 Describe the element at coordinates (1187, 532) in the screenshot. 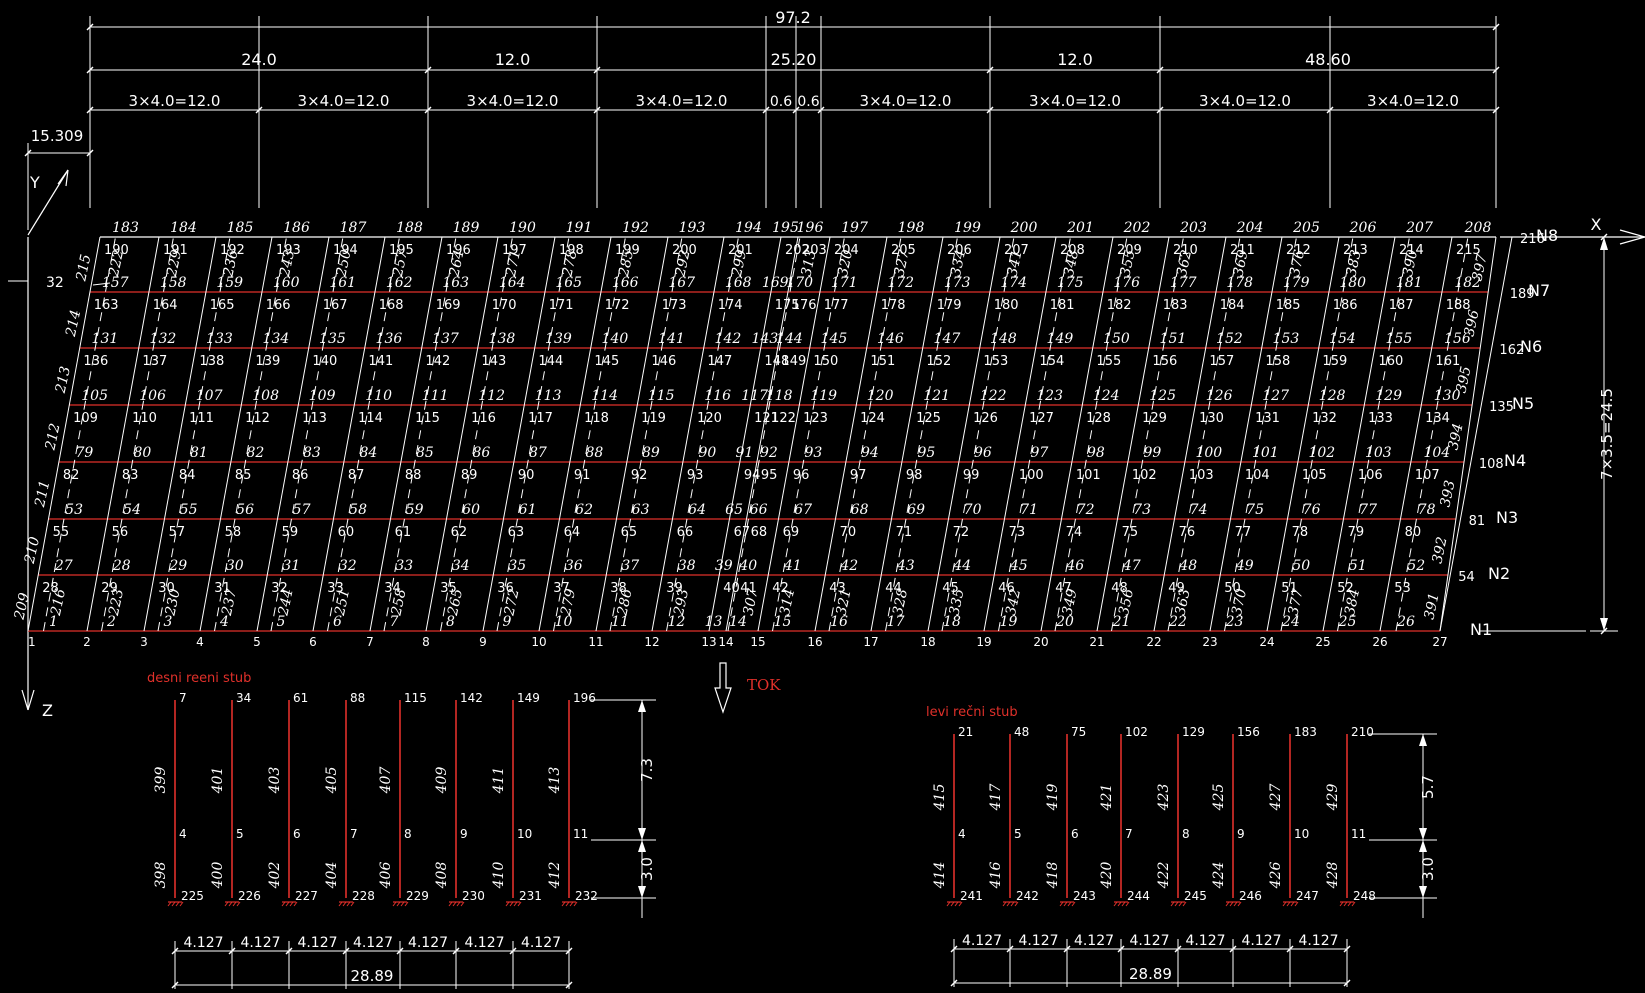

I see `node-label: 76` at that location.